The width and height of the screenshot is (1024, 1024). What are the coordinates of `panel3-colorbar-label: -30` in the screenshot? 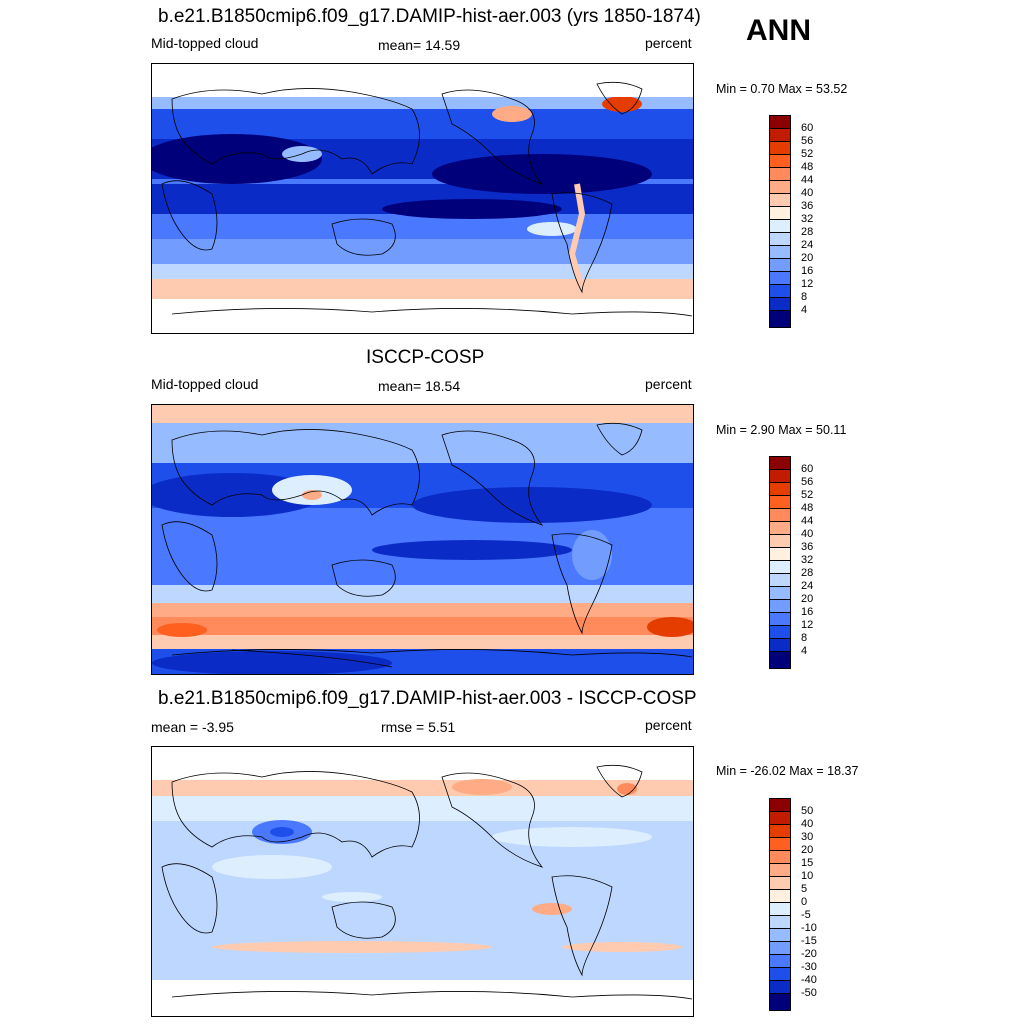 It's located at (809, 967).